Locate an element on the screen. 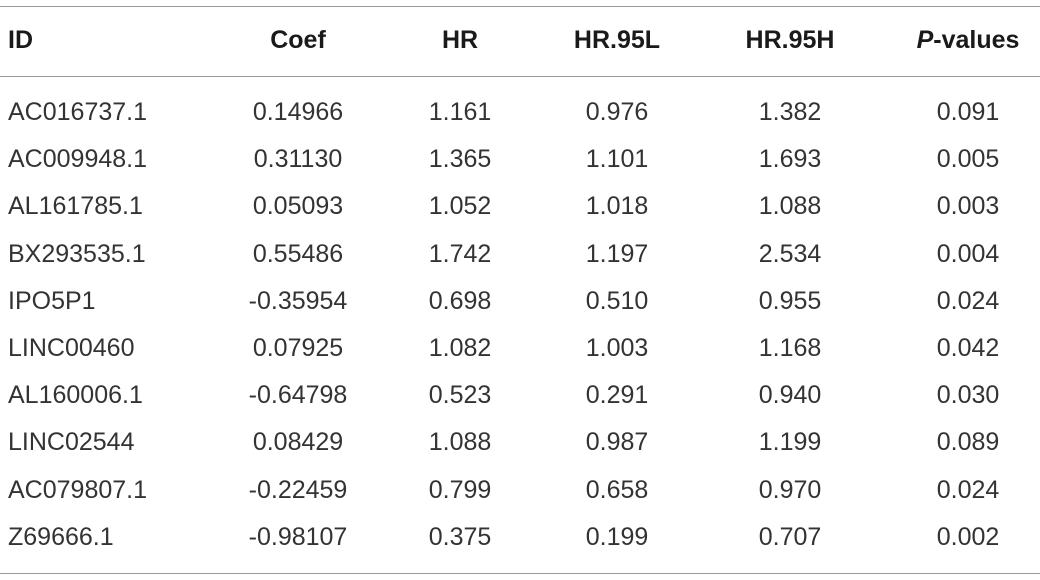  cell-coef: 0.07925 is located at coordinates (298, 348).